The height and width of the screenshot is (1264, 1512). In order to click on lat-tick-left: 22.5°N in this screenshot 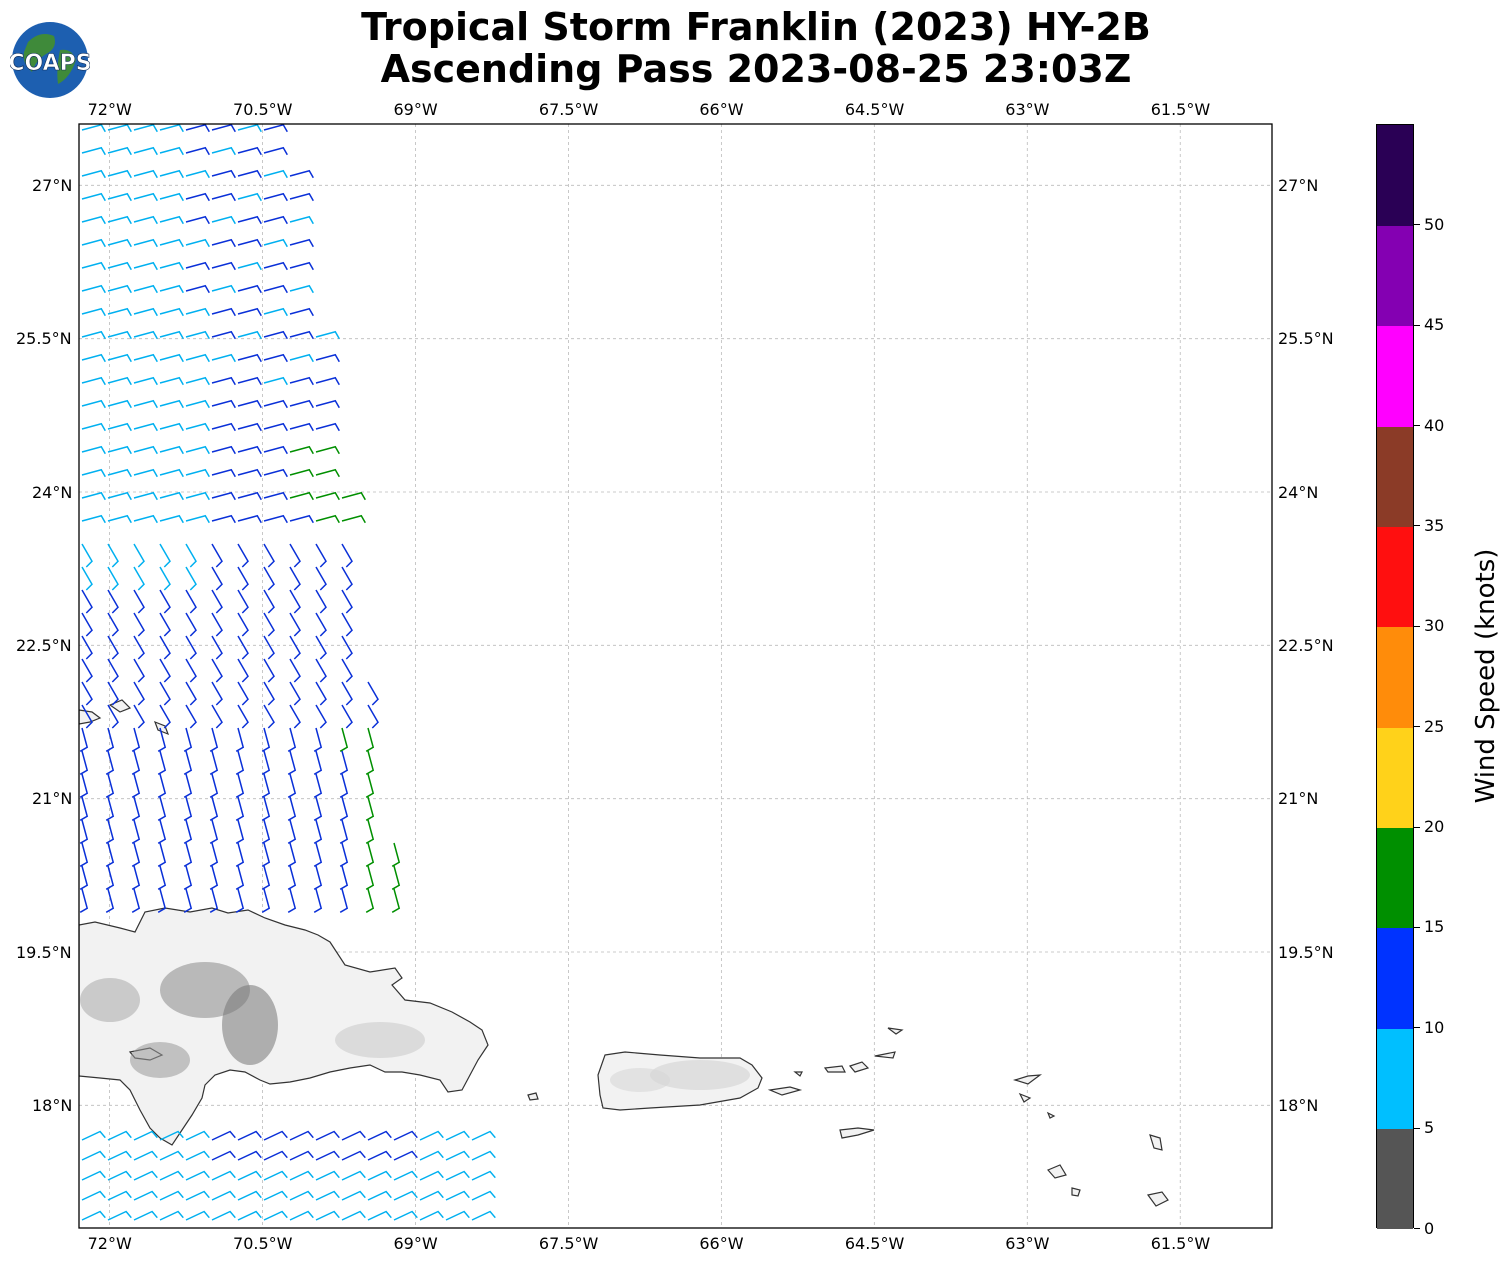, I will do `click(44, 645)`.